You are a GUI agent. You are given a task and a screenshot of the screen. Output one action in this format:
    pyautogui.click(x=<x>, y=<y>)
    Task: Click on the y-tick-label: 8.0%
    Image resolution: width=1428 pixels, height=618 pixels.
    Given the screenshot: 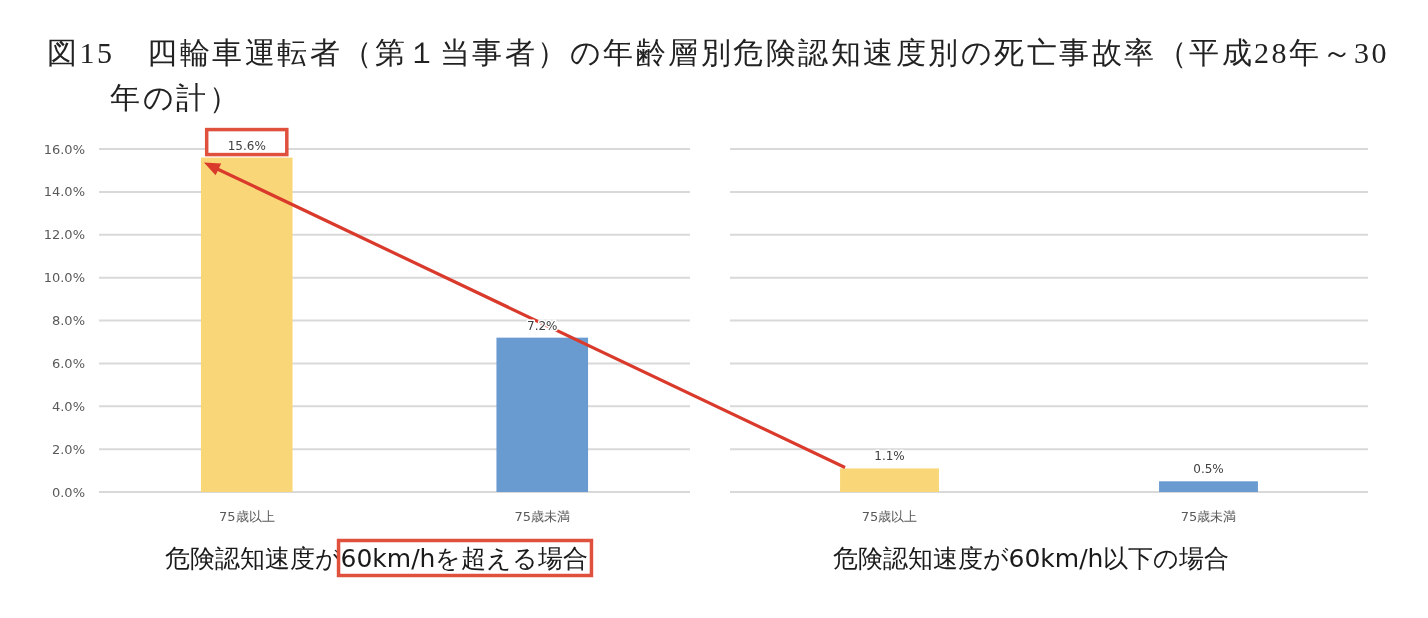 What is the action you would take?
    pyautogui.click(x=68, y=320)
    